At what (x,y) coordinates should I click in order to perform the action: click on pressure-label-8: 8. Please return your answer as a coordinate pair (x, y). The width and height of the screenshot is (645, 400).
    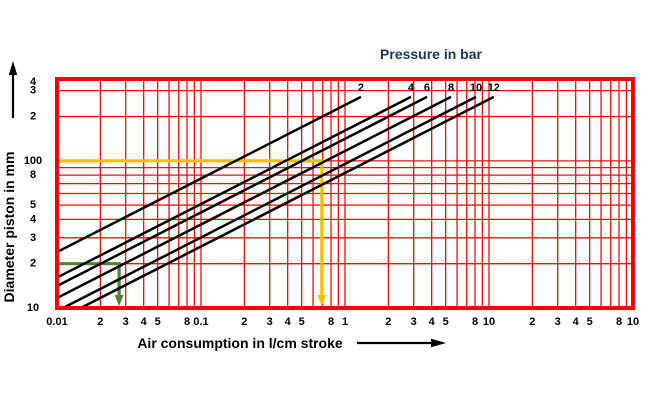
    Looking at the image, I should click on (451, 88).